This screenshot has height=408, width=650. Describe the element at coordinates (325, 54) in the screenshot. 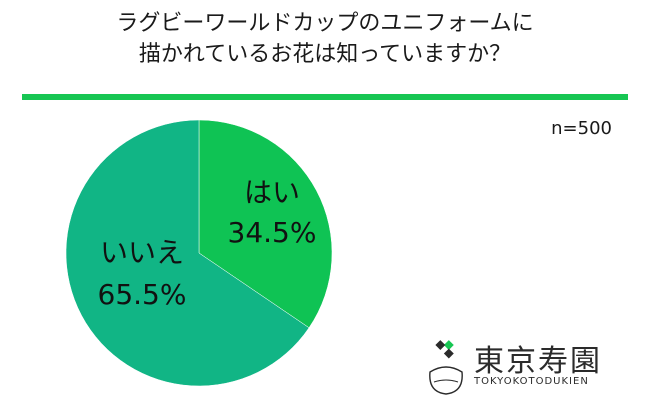

I see `title-line-2: 描かれているお花は知っていますか？` at that location.